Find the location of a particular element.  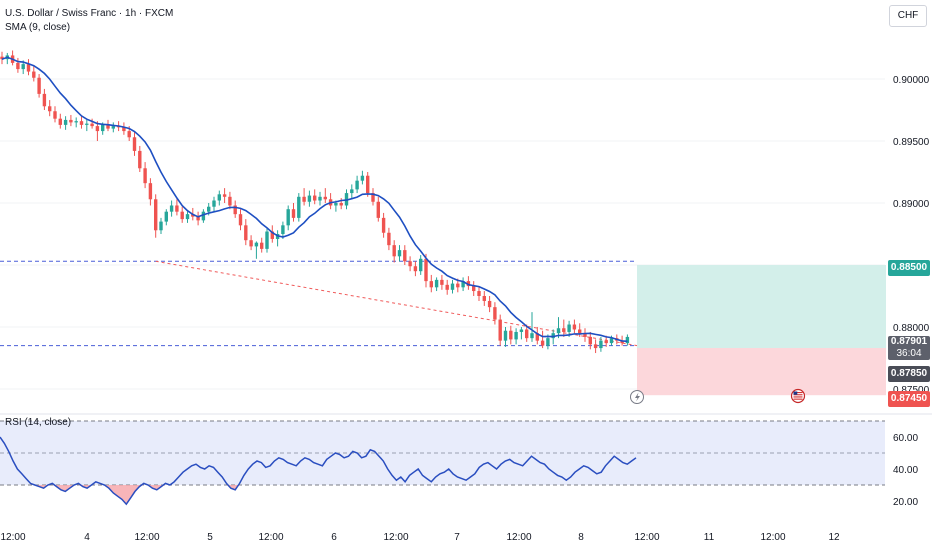

us-flag-event-icon is located at coordinates (798, 396).